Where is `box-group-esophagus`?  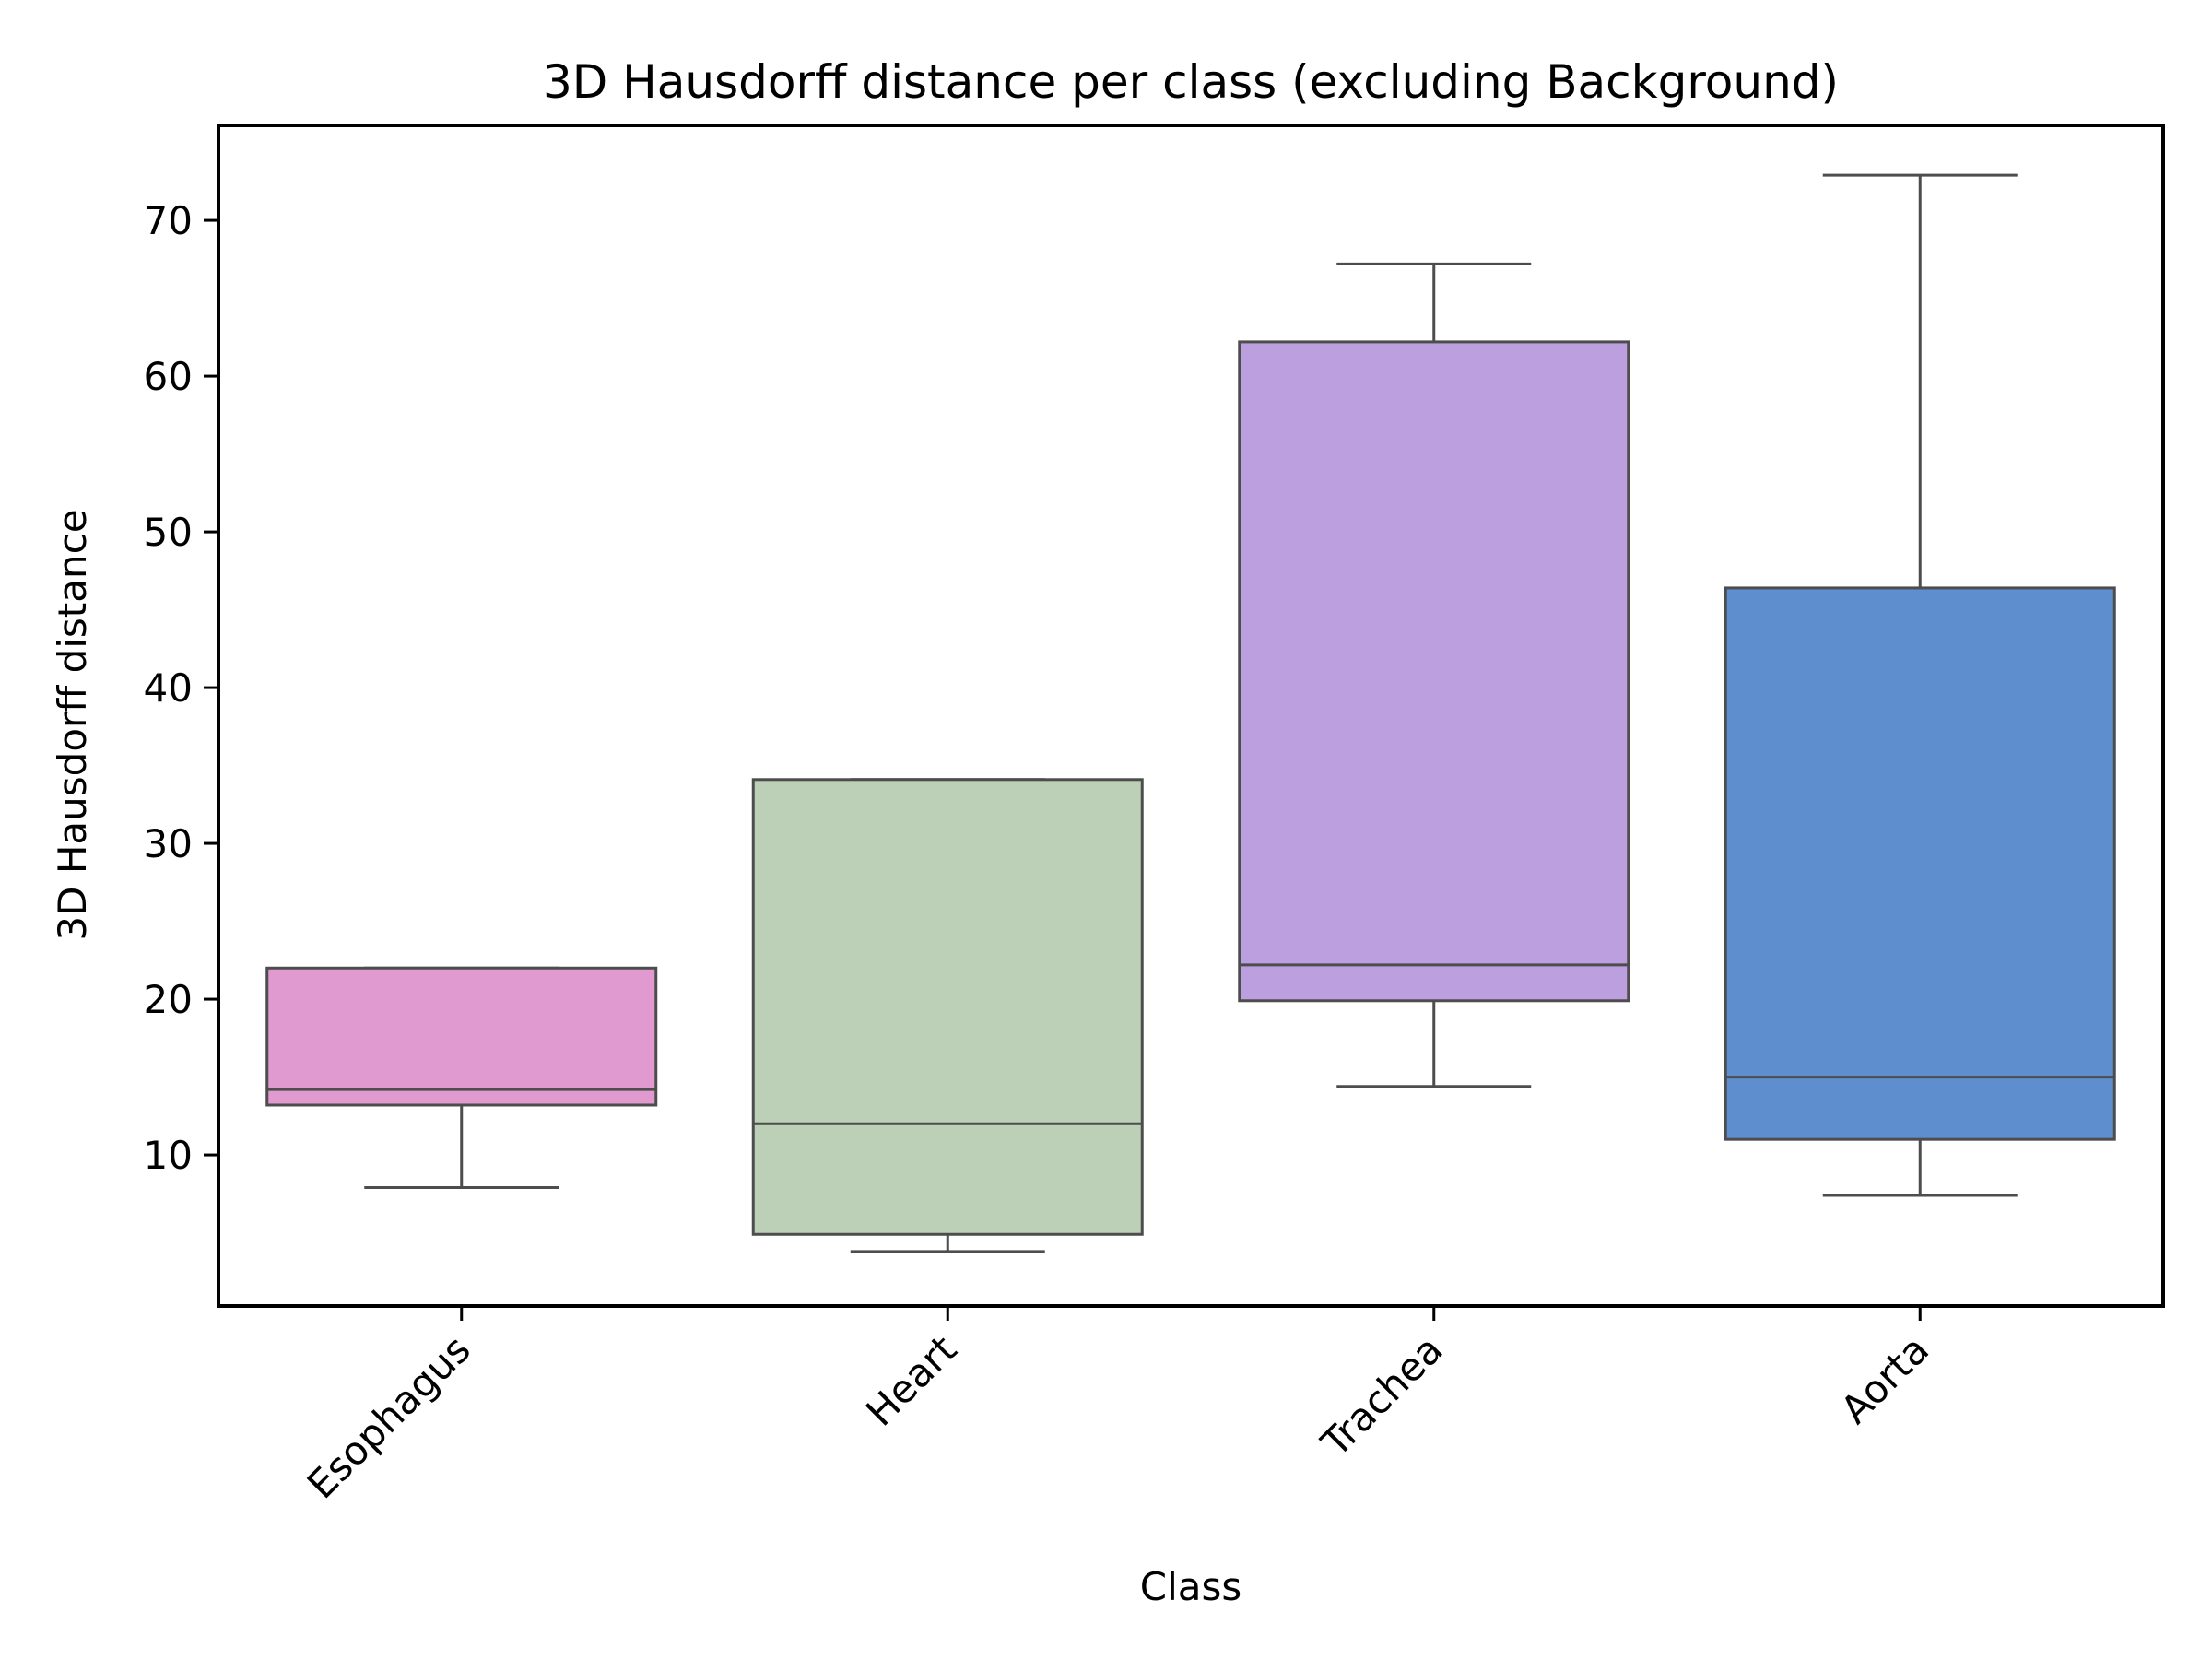 box-group-esophagus is located at coordinates (461, 1078).